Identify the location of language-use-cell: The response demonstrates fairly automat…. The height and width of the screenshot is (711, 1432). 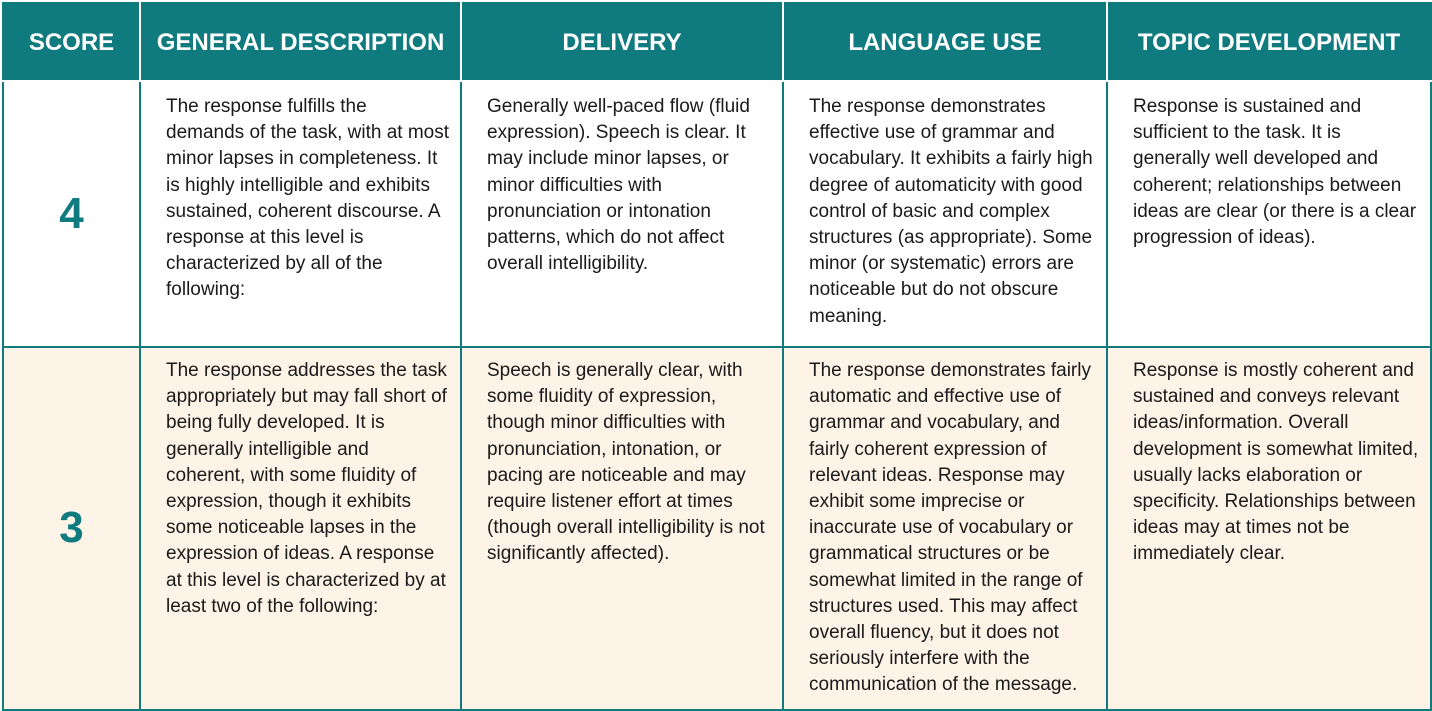
(945, 528).